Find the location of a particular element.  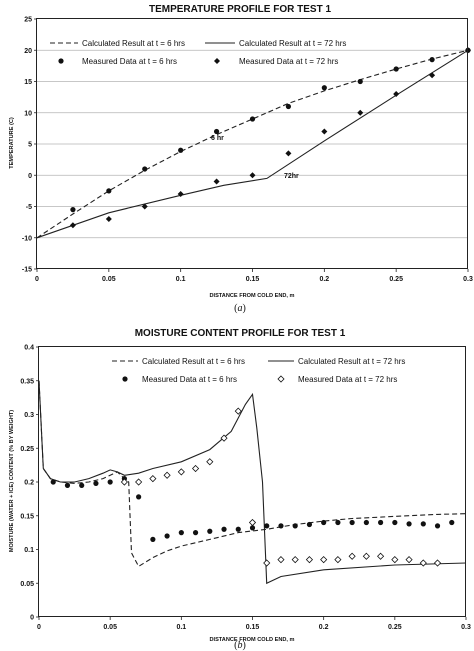

y-tick-label: 0 is located at coordinates (30, 176).